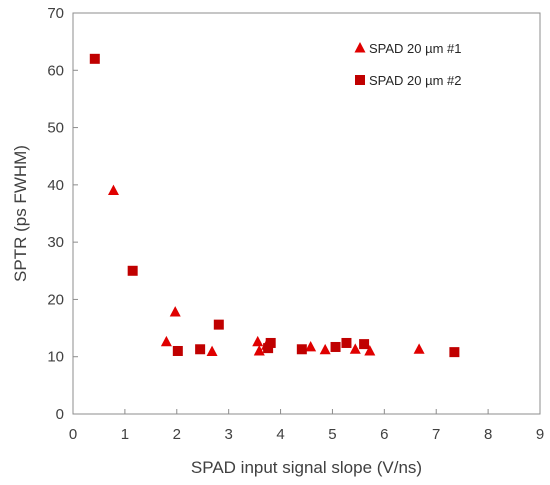 Image resolution: width=550 pixels, height=485 pixels. Describe the element at coordinates (415, 48) in the screenshot. I see `legend-label: SPAD 20 µm #1` at that location.